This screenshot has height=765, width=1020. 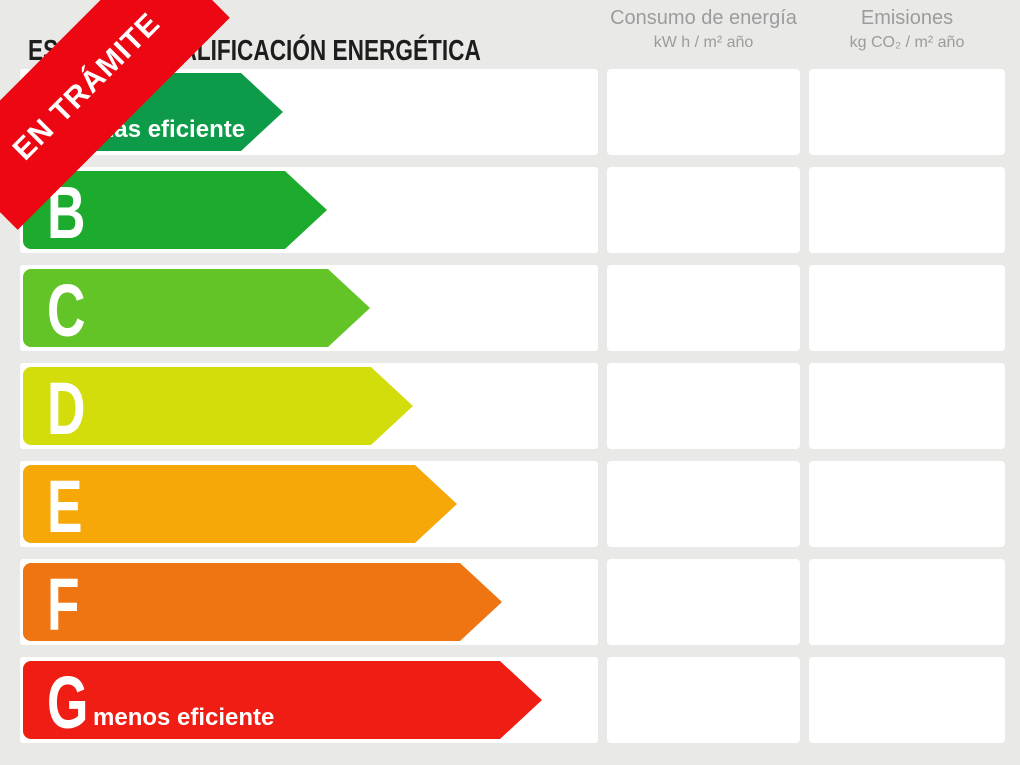 What do you see at coordinates (196, 308) in the screenshot?
I see `rating-arrow: C` at bounding box center [196, 308].